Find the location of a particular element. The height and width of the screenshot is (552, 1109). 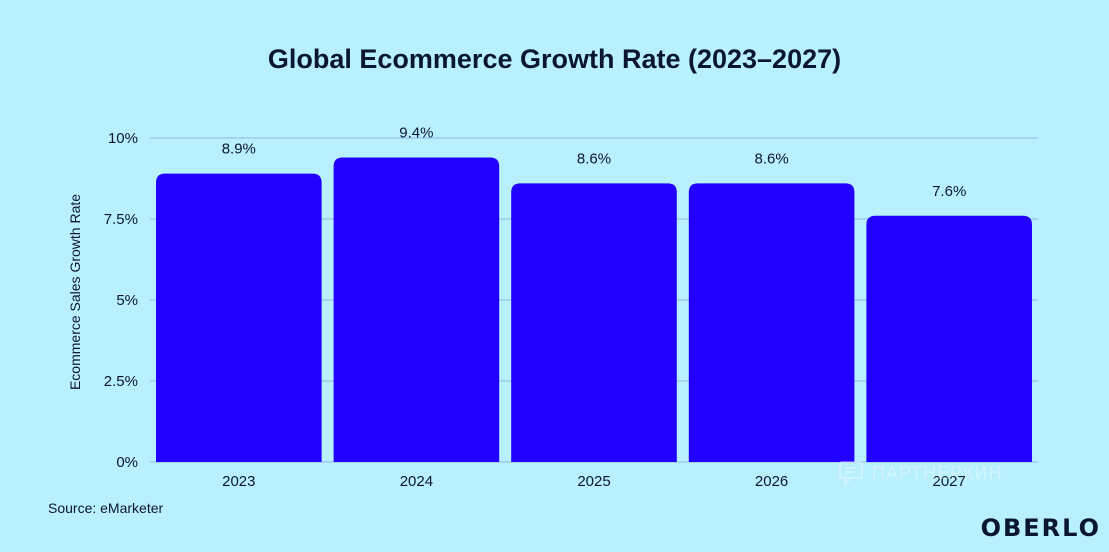

chat-icon is located at coordinates (851, 473).